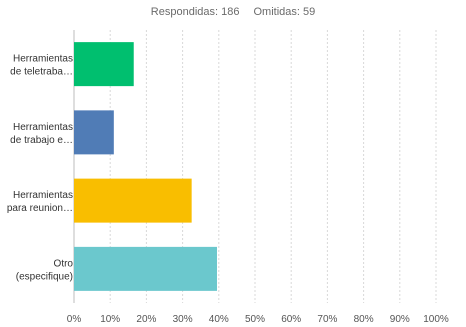  I want to click on x-tick-label: 0%, so click(74, 319).